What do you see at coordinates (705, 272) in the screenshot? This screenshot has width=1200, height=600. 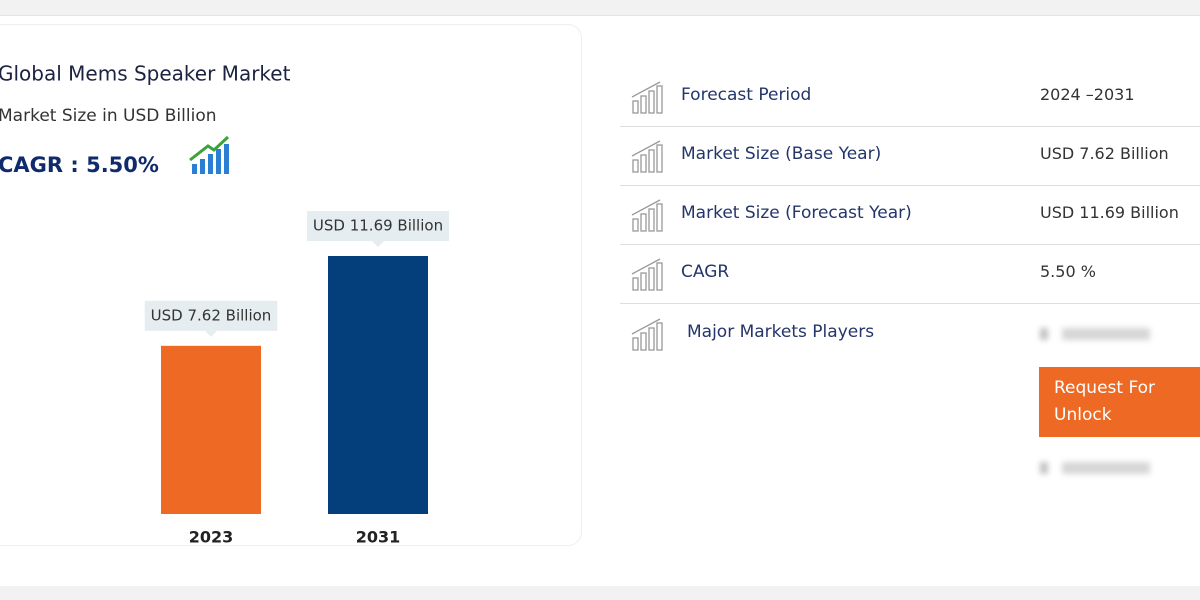 I see `row-label: CAGR` at bounding box center [705, 272].